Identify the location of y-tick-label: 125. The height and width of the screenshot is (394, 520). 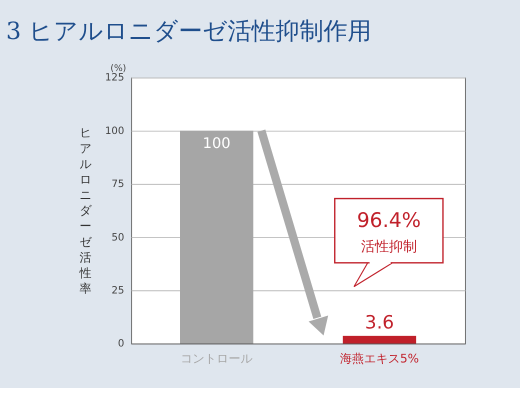
(114, 78).